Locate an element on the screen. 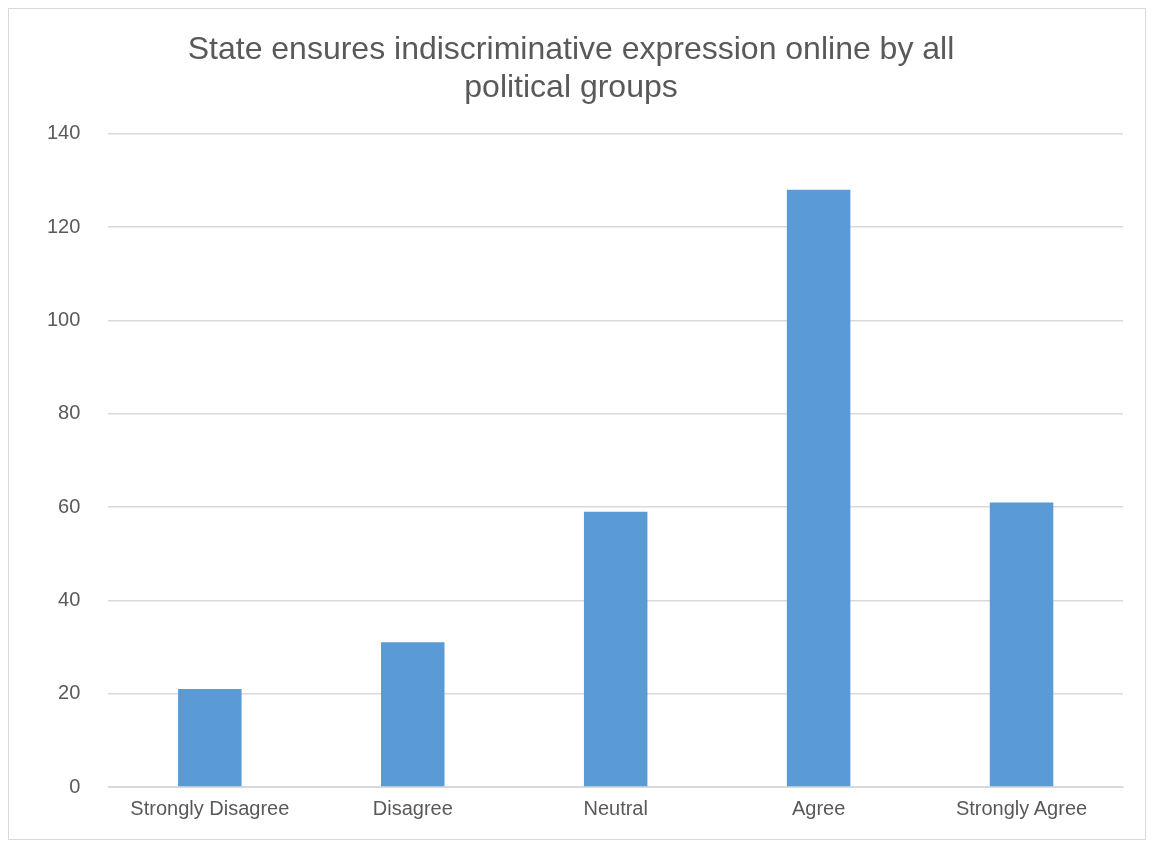 The height and width of the screenshot is (848, 1154). y-tick-label: 140 is located at coordinates (63, 132).